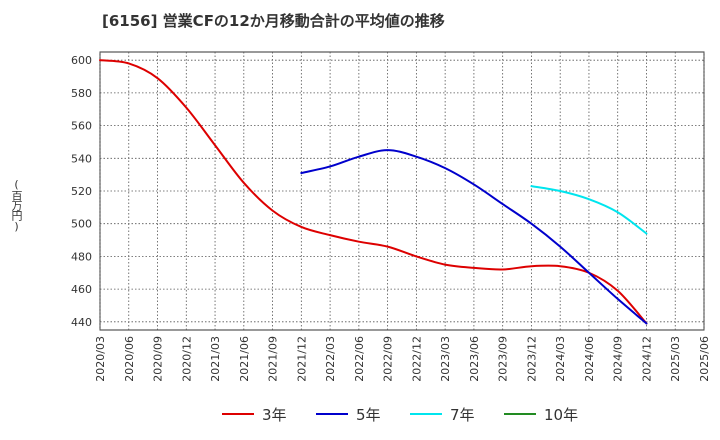 The width and height of the screenshot is (720, 440). What do you see at coordinates (618, 359) in the screenshot?
I see `x-tick-label: 2024/09` at bounding box center [618, 359].